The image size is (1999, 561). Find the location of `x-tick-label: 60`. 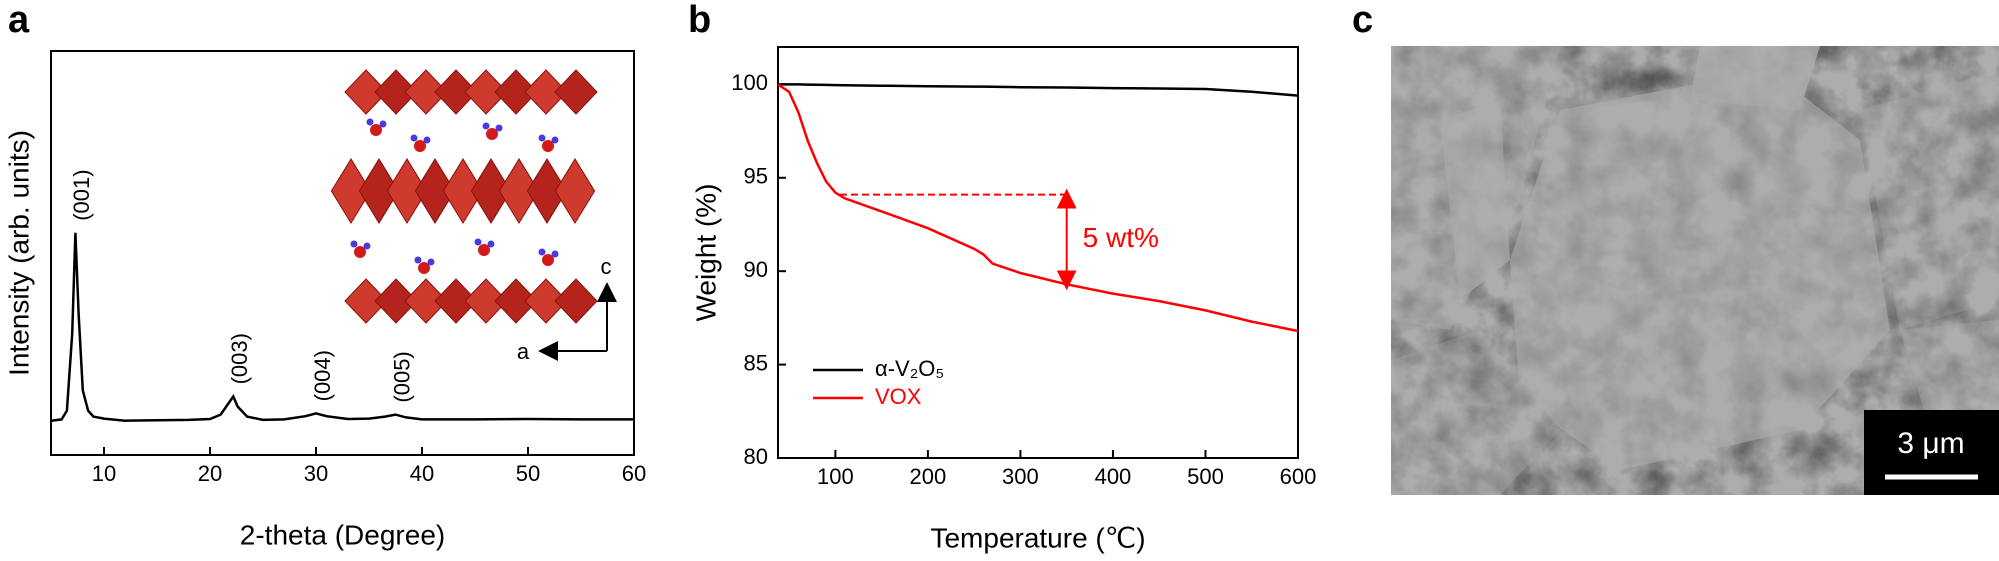

x-tick-label: 60 is located at coordinates (634, 473).